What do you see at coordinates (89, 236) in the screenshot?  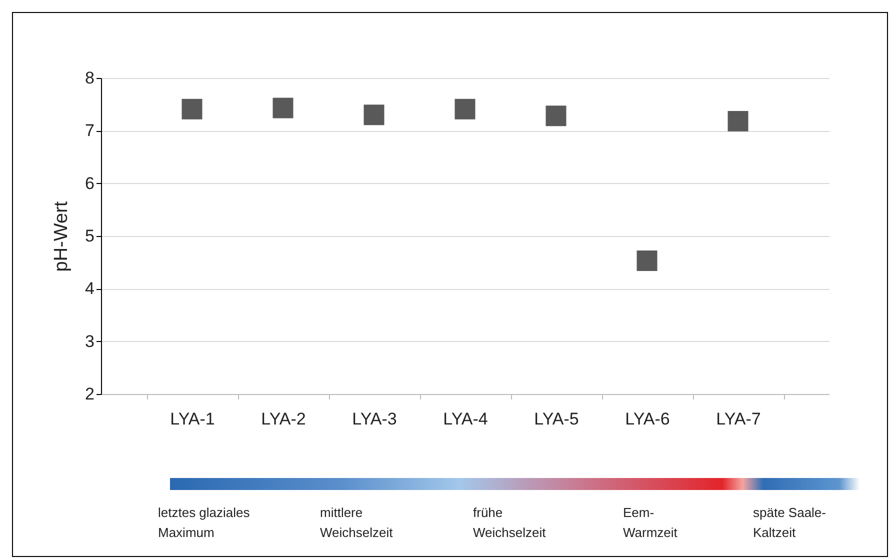 I see `y-tick-label: 5` at bounding box center [89, 236].